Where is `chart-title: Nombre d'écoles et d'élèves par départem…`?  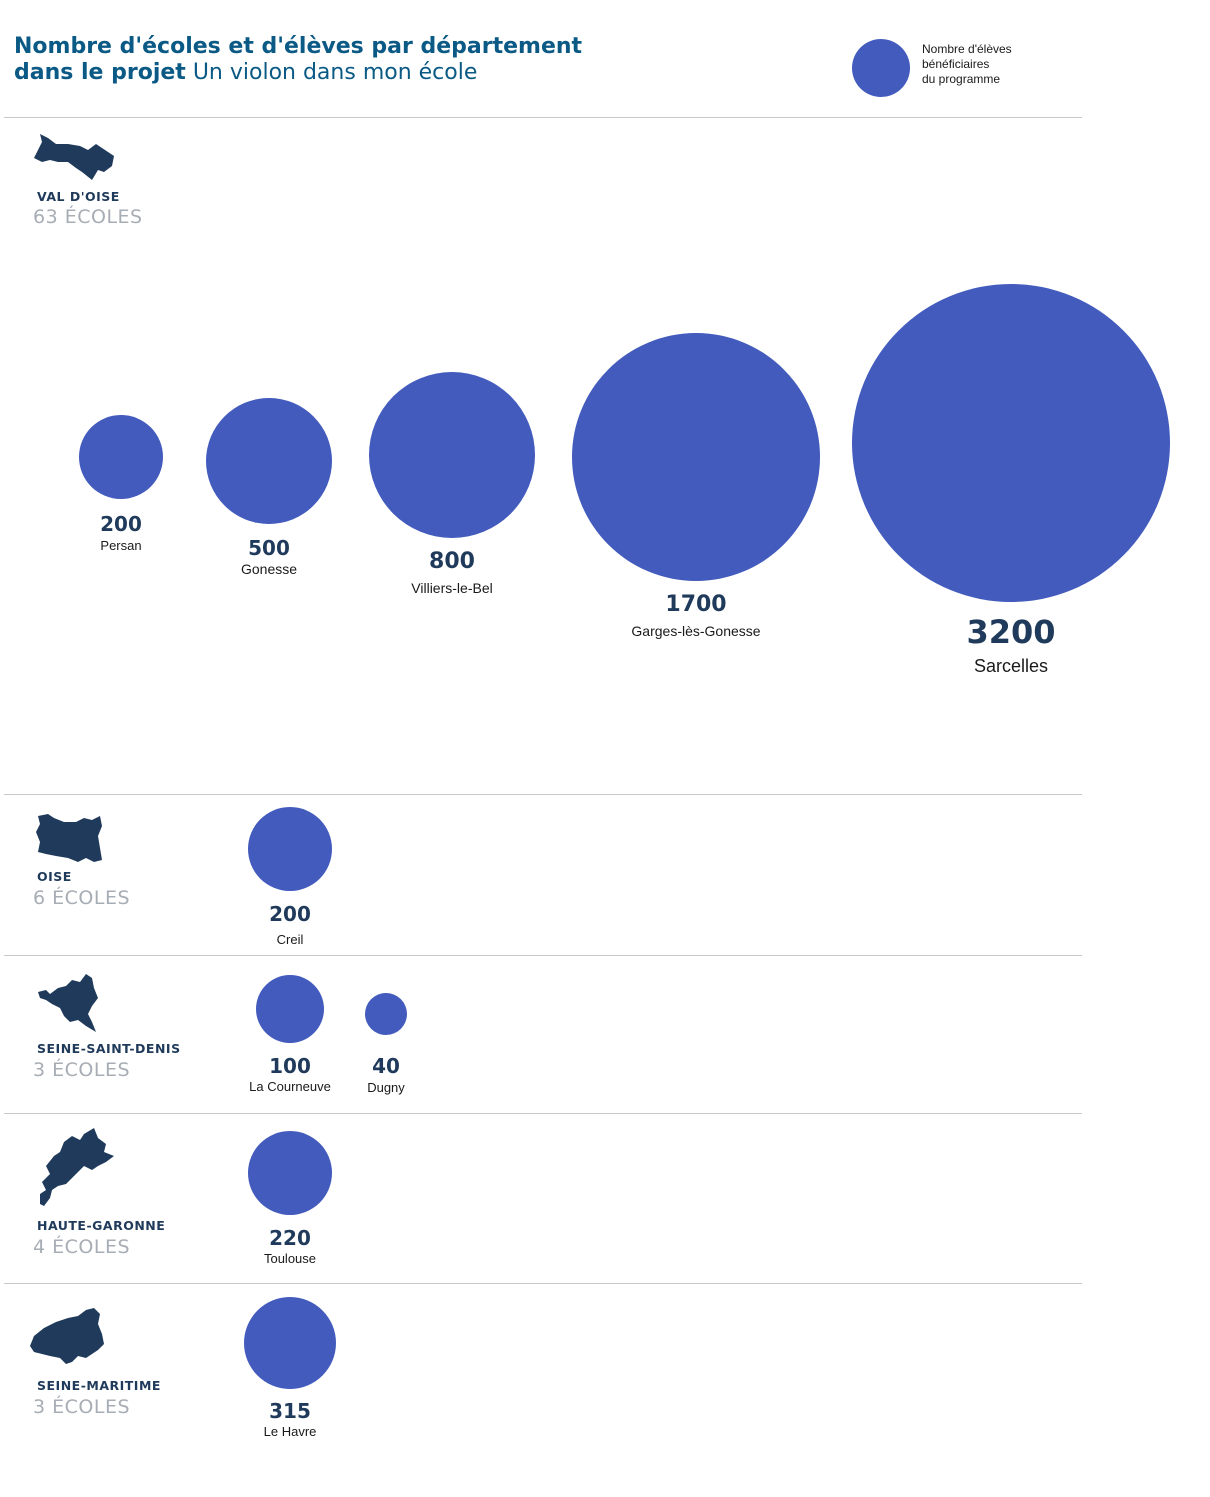 chart-title: Nombre d'écoles et d'élèves par départem… is located at coordinates (298, 59).